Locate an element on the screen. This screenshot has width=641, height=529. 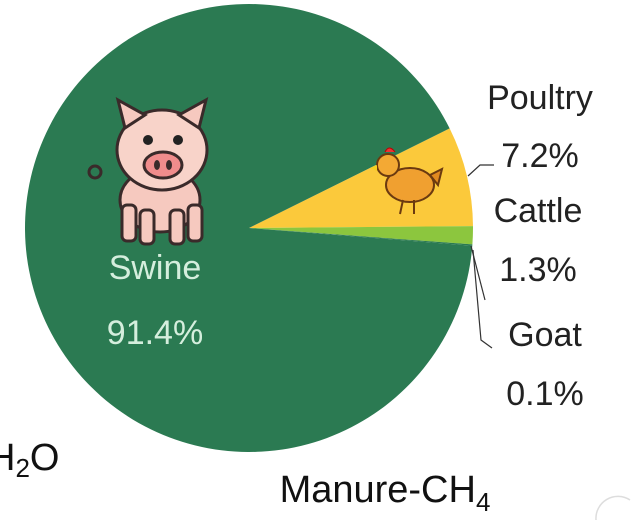
category-label: Poultry is located at coordinates (540, 98).